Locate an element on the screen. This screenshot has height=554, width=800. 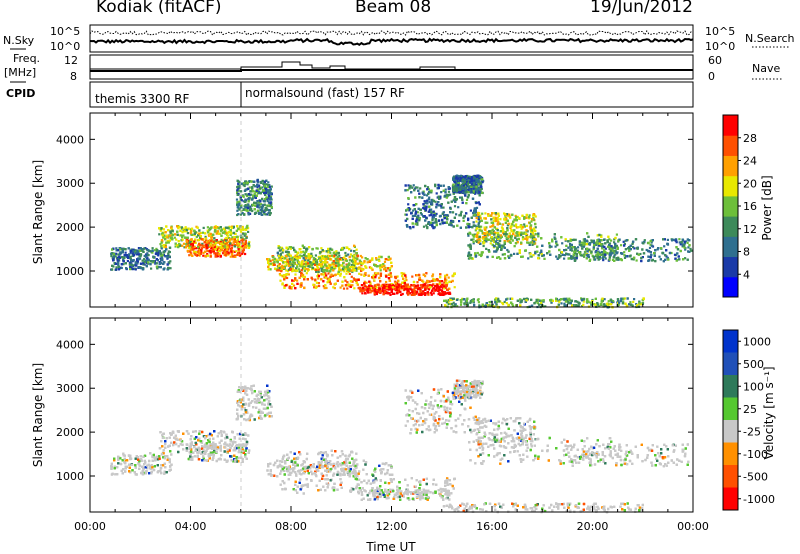
nave-tick-low: 0 is located at coordinates (711, 76).